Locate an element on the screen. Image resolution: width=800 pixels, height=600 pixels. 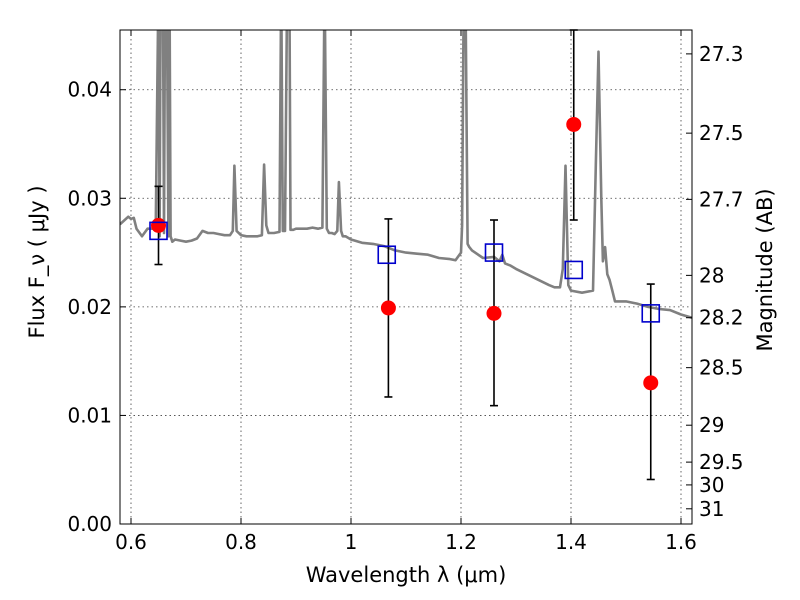
x-tick-label: 1.6 is located at coordinates (681, 542).